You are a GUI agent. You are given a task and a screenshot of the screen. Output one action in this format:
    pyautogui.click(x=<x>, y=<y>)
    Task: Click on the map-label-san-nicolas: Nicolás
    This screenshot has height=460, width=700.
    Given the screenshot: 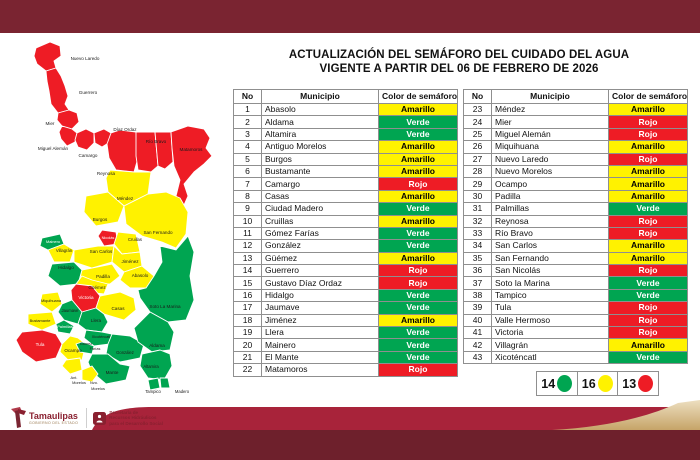 What is the action you would take?
    pyautogui.click(x=108, y=237)
    